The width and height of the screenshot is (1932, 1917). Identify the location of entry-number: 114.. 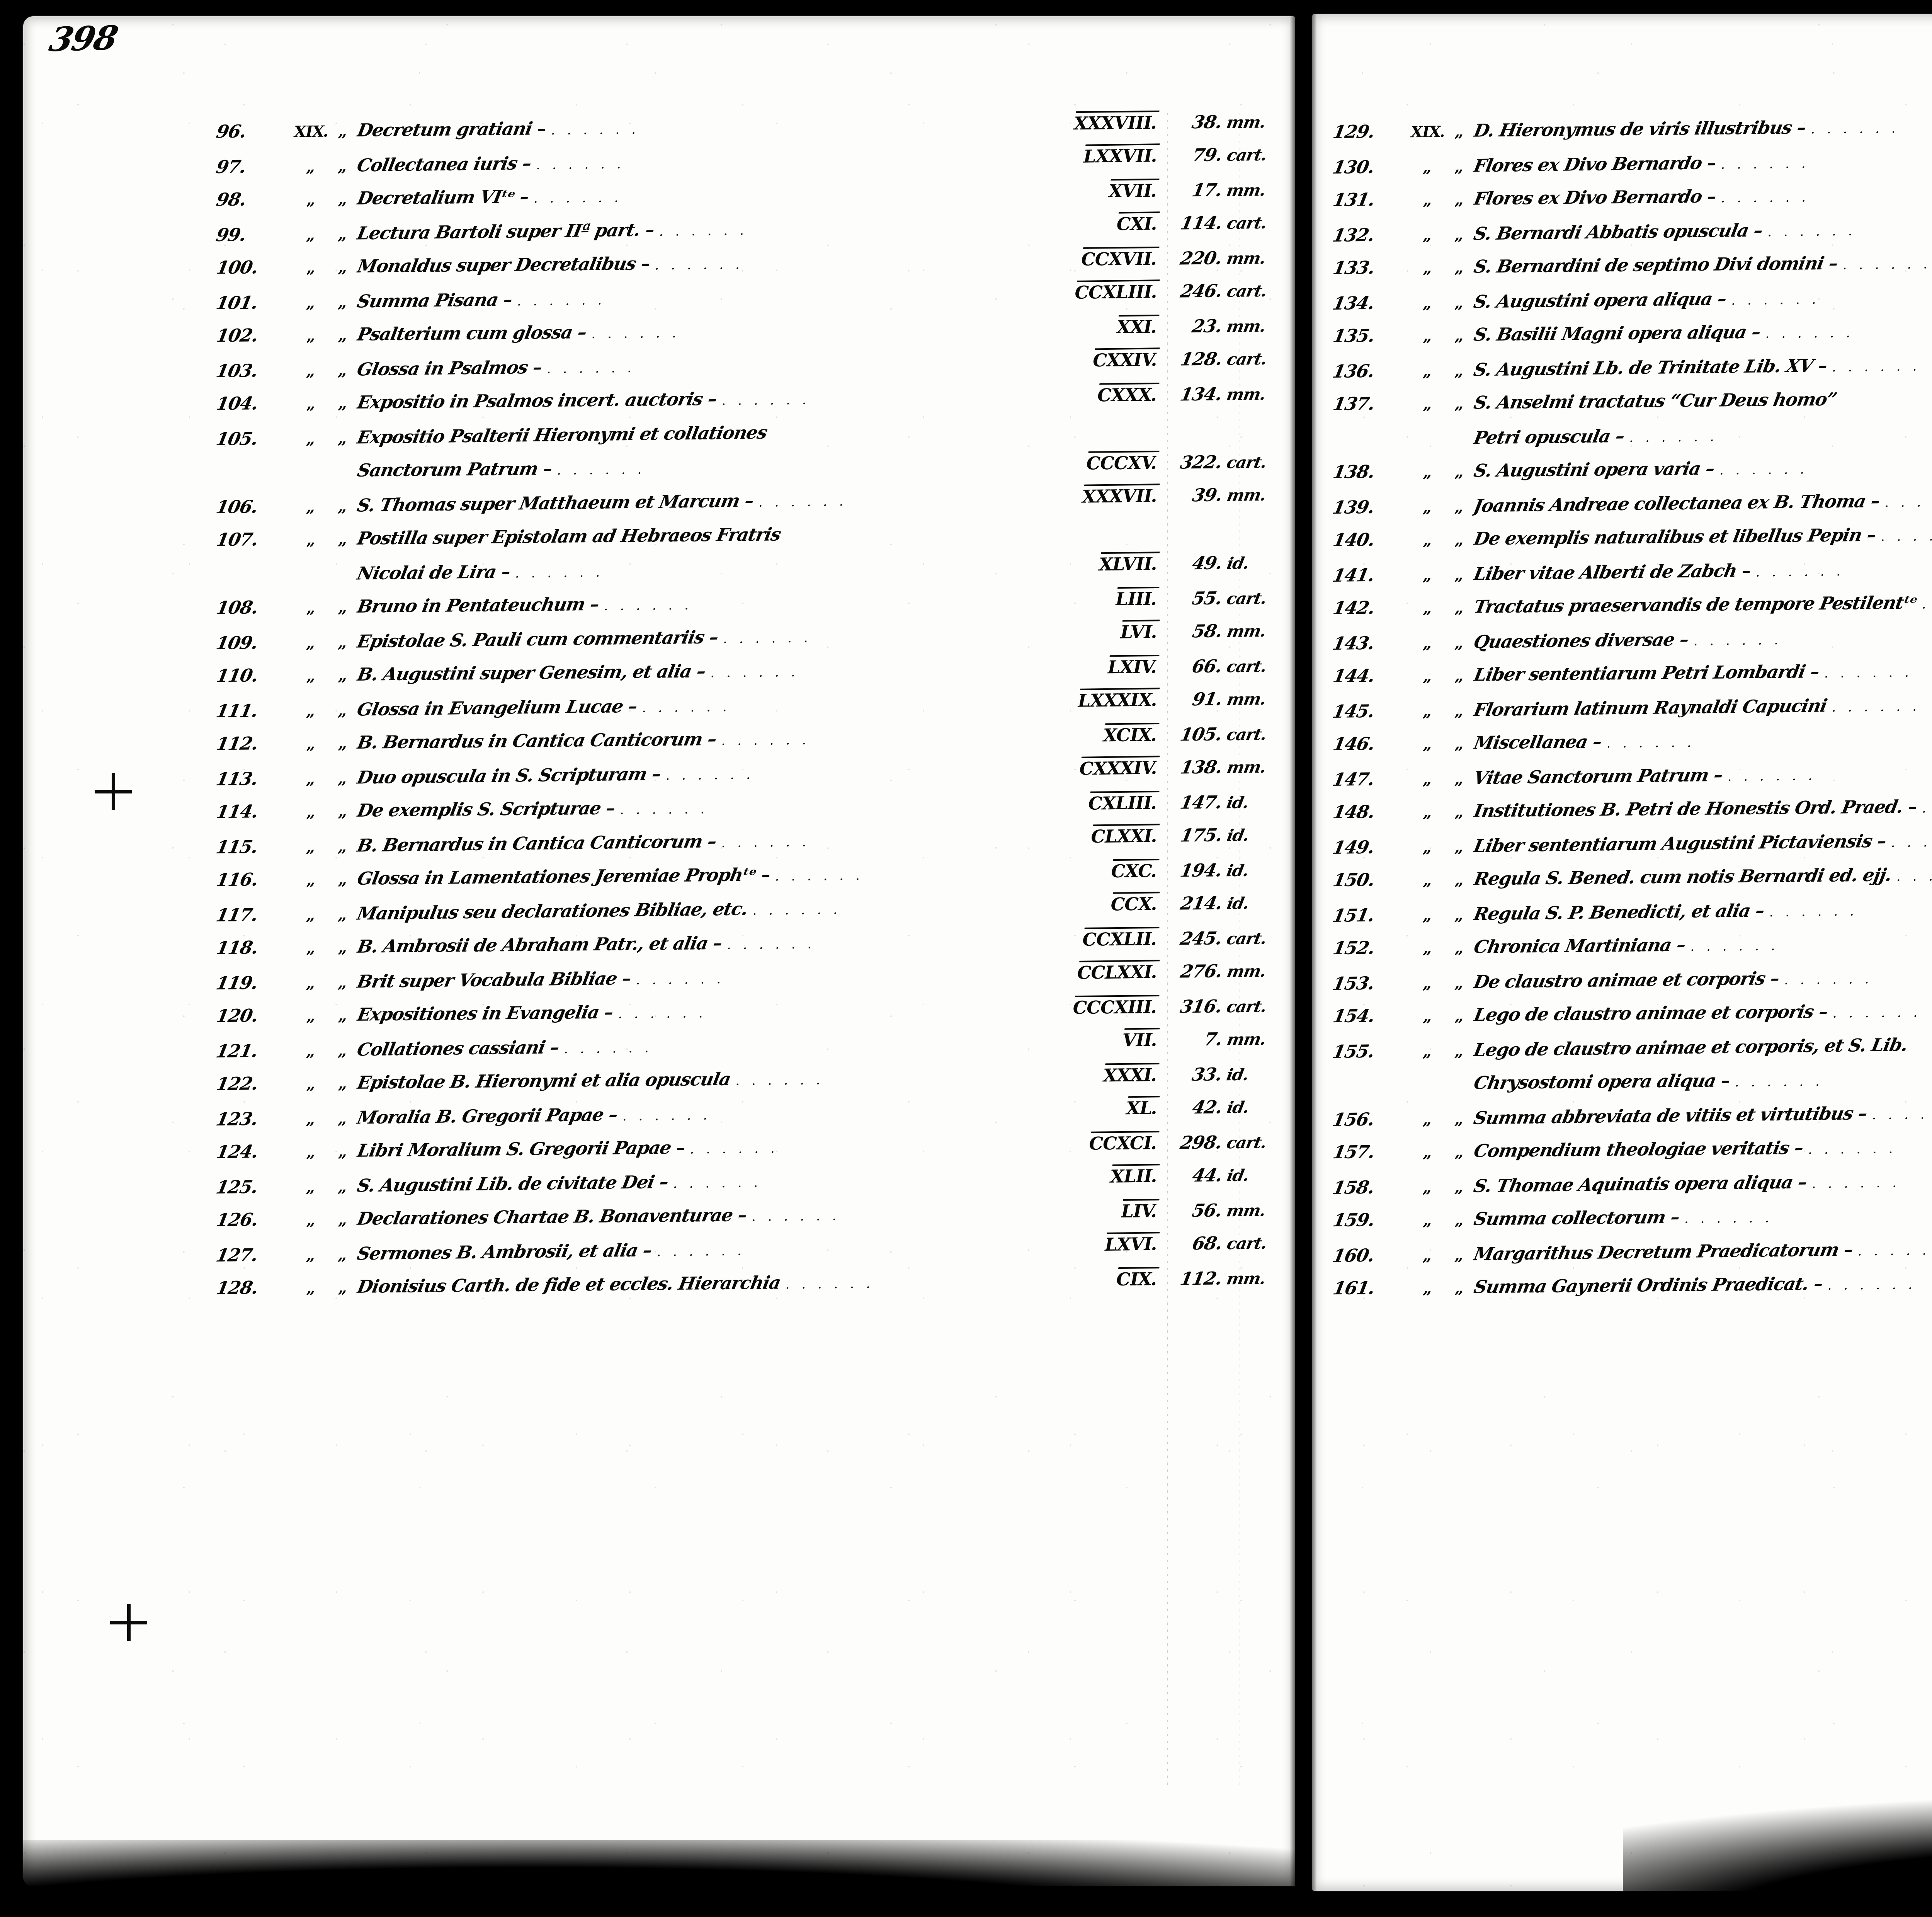
(237, 811).